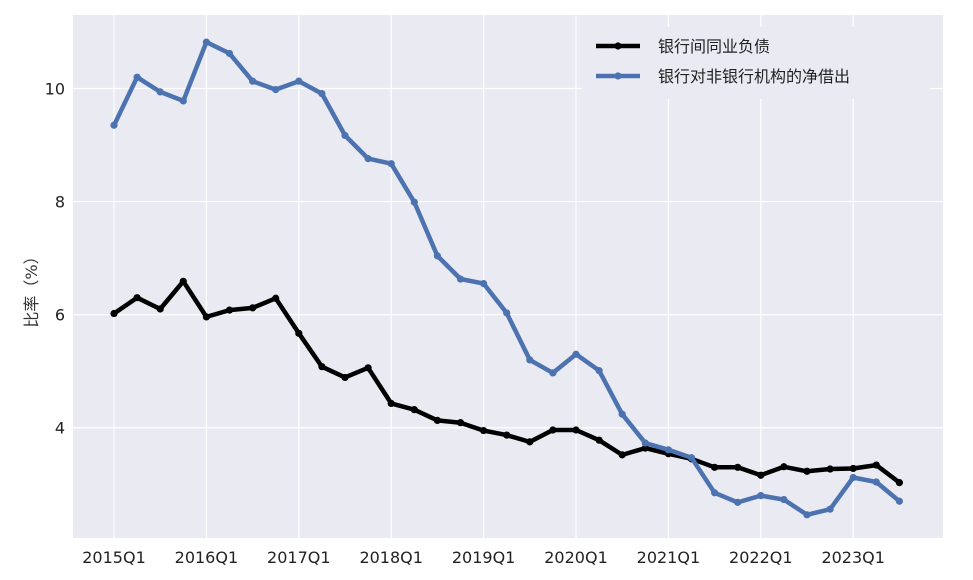 The height and width of the screenshot is (580, 973). I want to click on x-tick-label: 2019Q1, so click(484, 557).